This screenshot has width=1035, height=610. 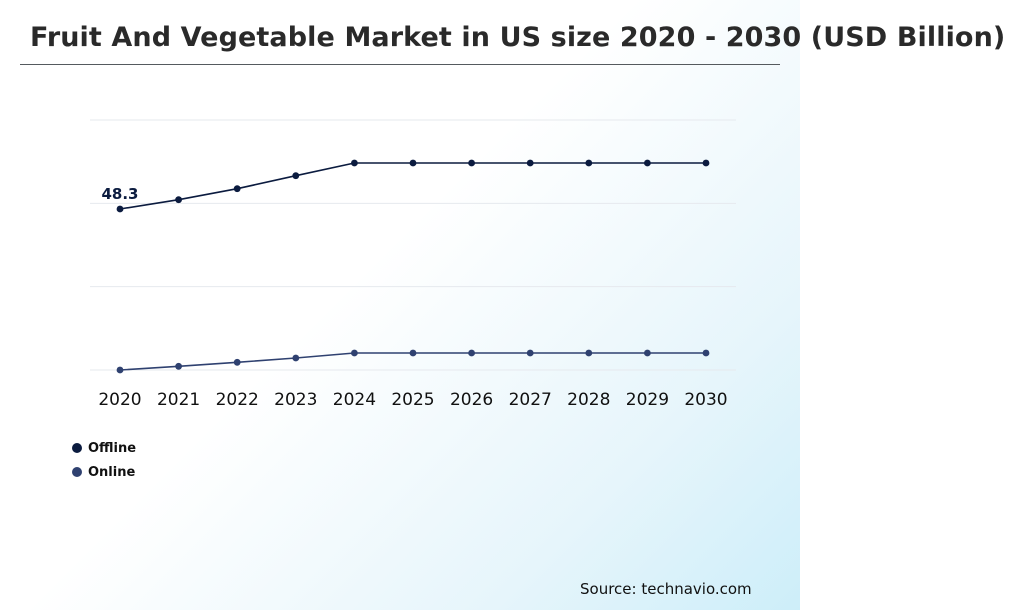 I want to click on x-tick-label-2025: 2025, so click(x=412, y=400).